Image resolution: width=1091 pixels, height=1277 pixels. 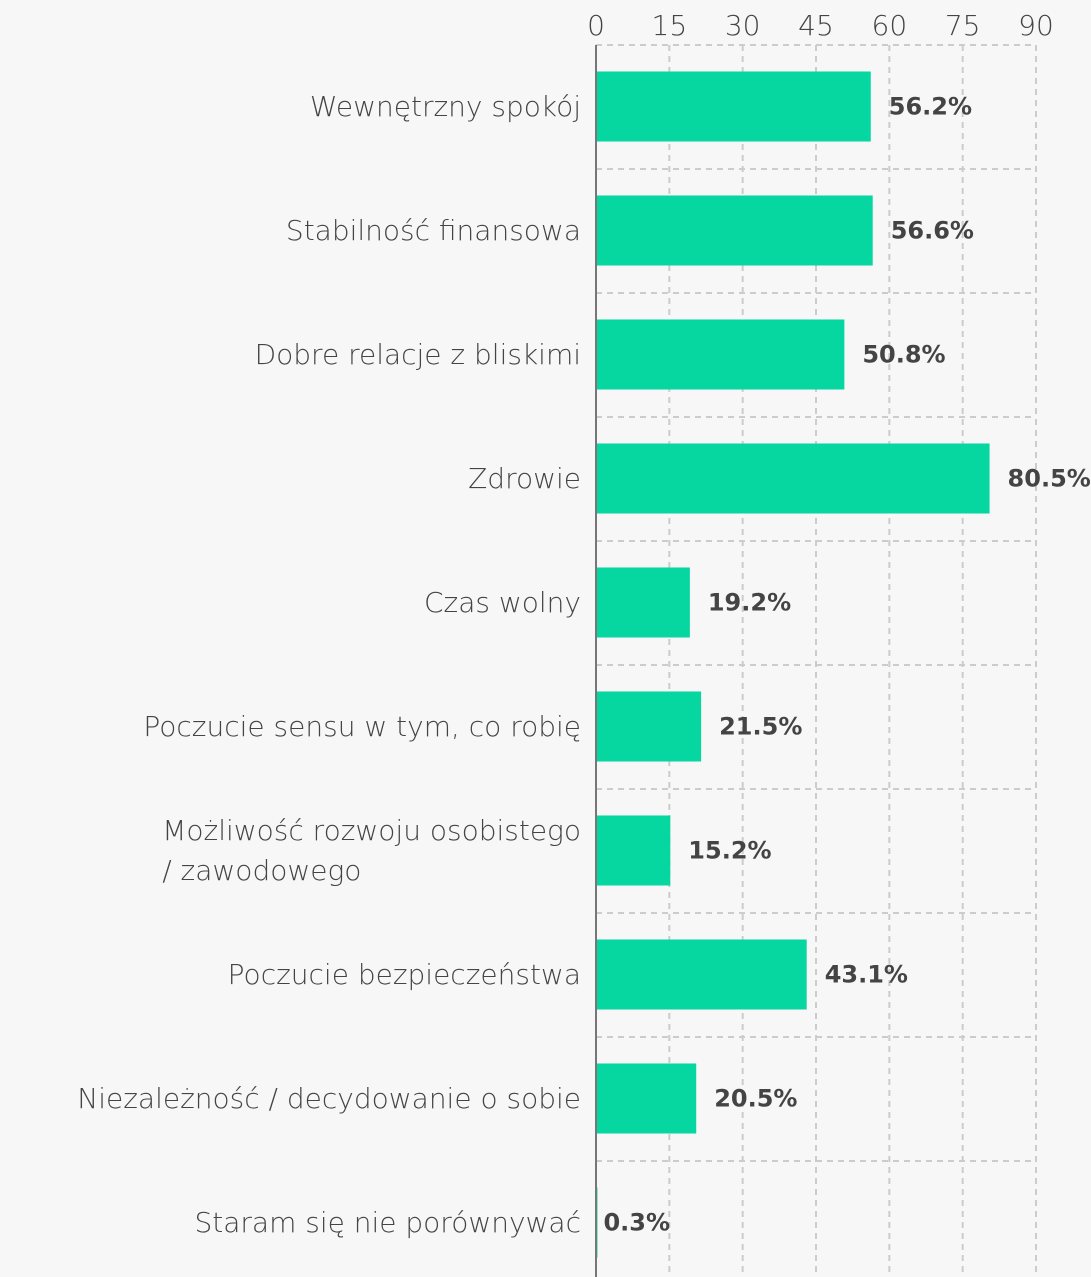 I want to click on category-text: Dobre relacje z bliskimi, so click(x=417, y=354).